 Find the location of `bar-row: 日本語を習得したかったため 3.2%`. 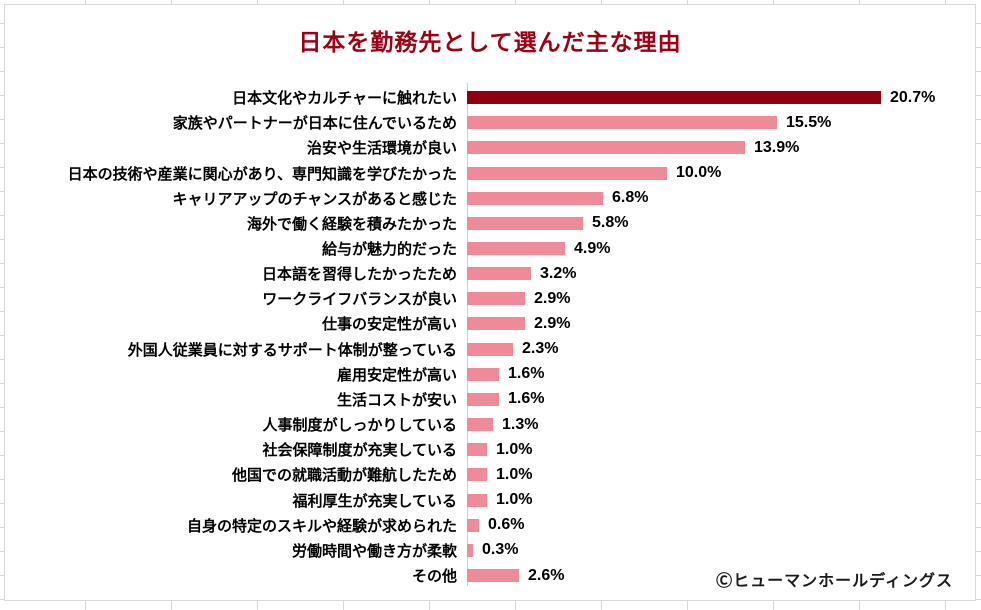

bar-row: 日本語を習得したかったため 3.2% is located at coordinates (485, 273).